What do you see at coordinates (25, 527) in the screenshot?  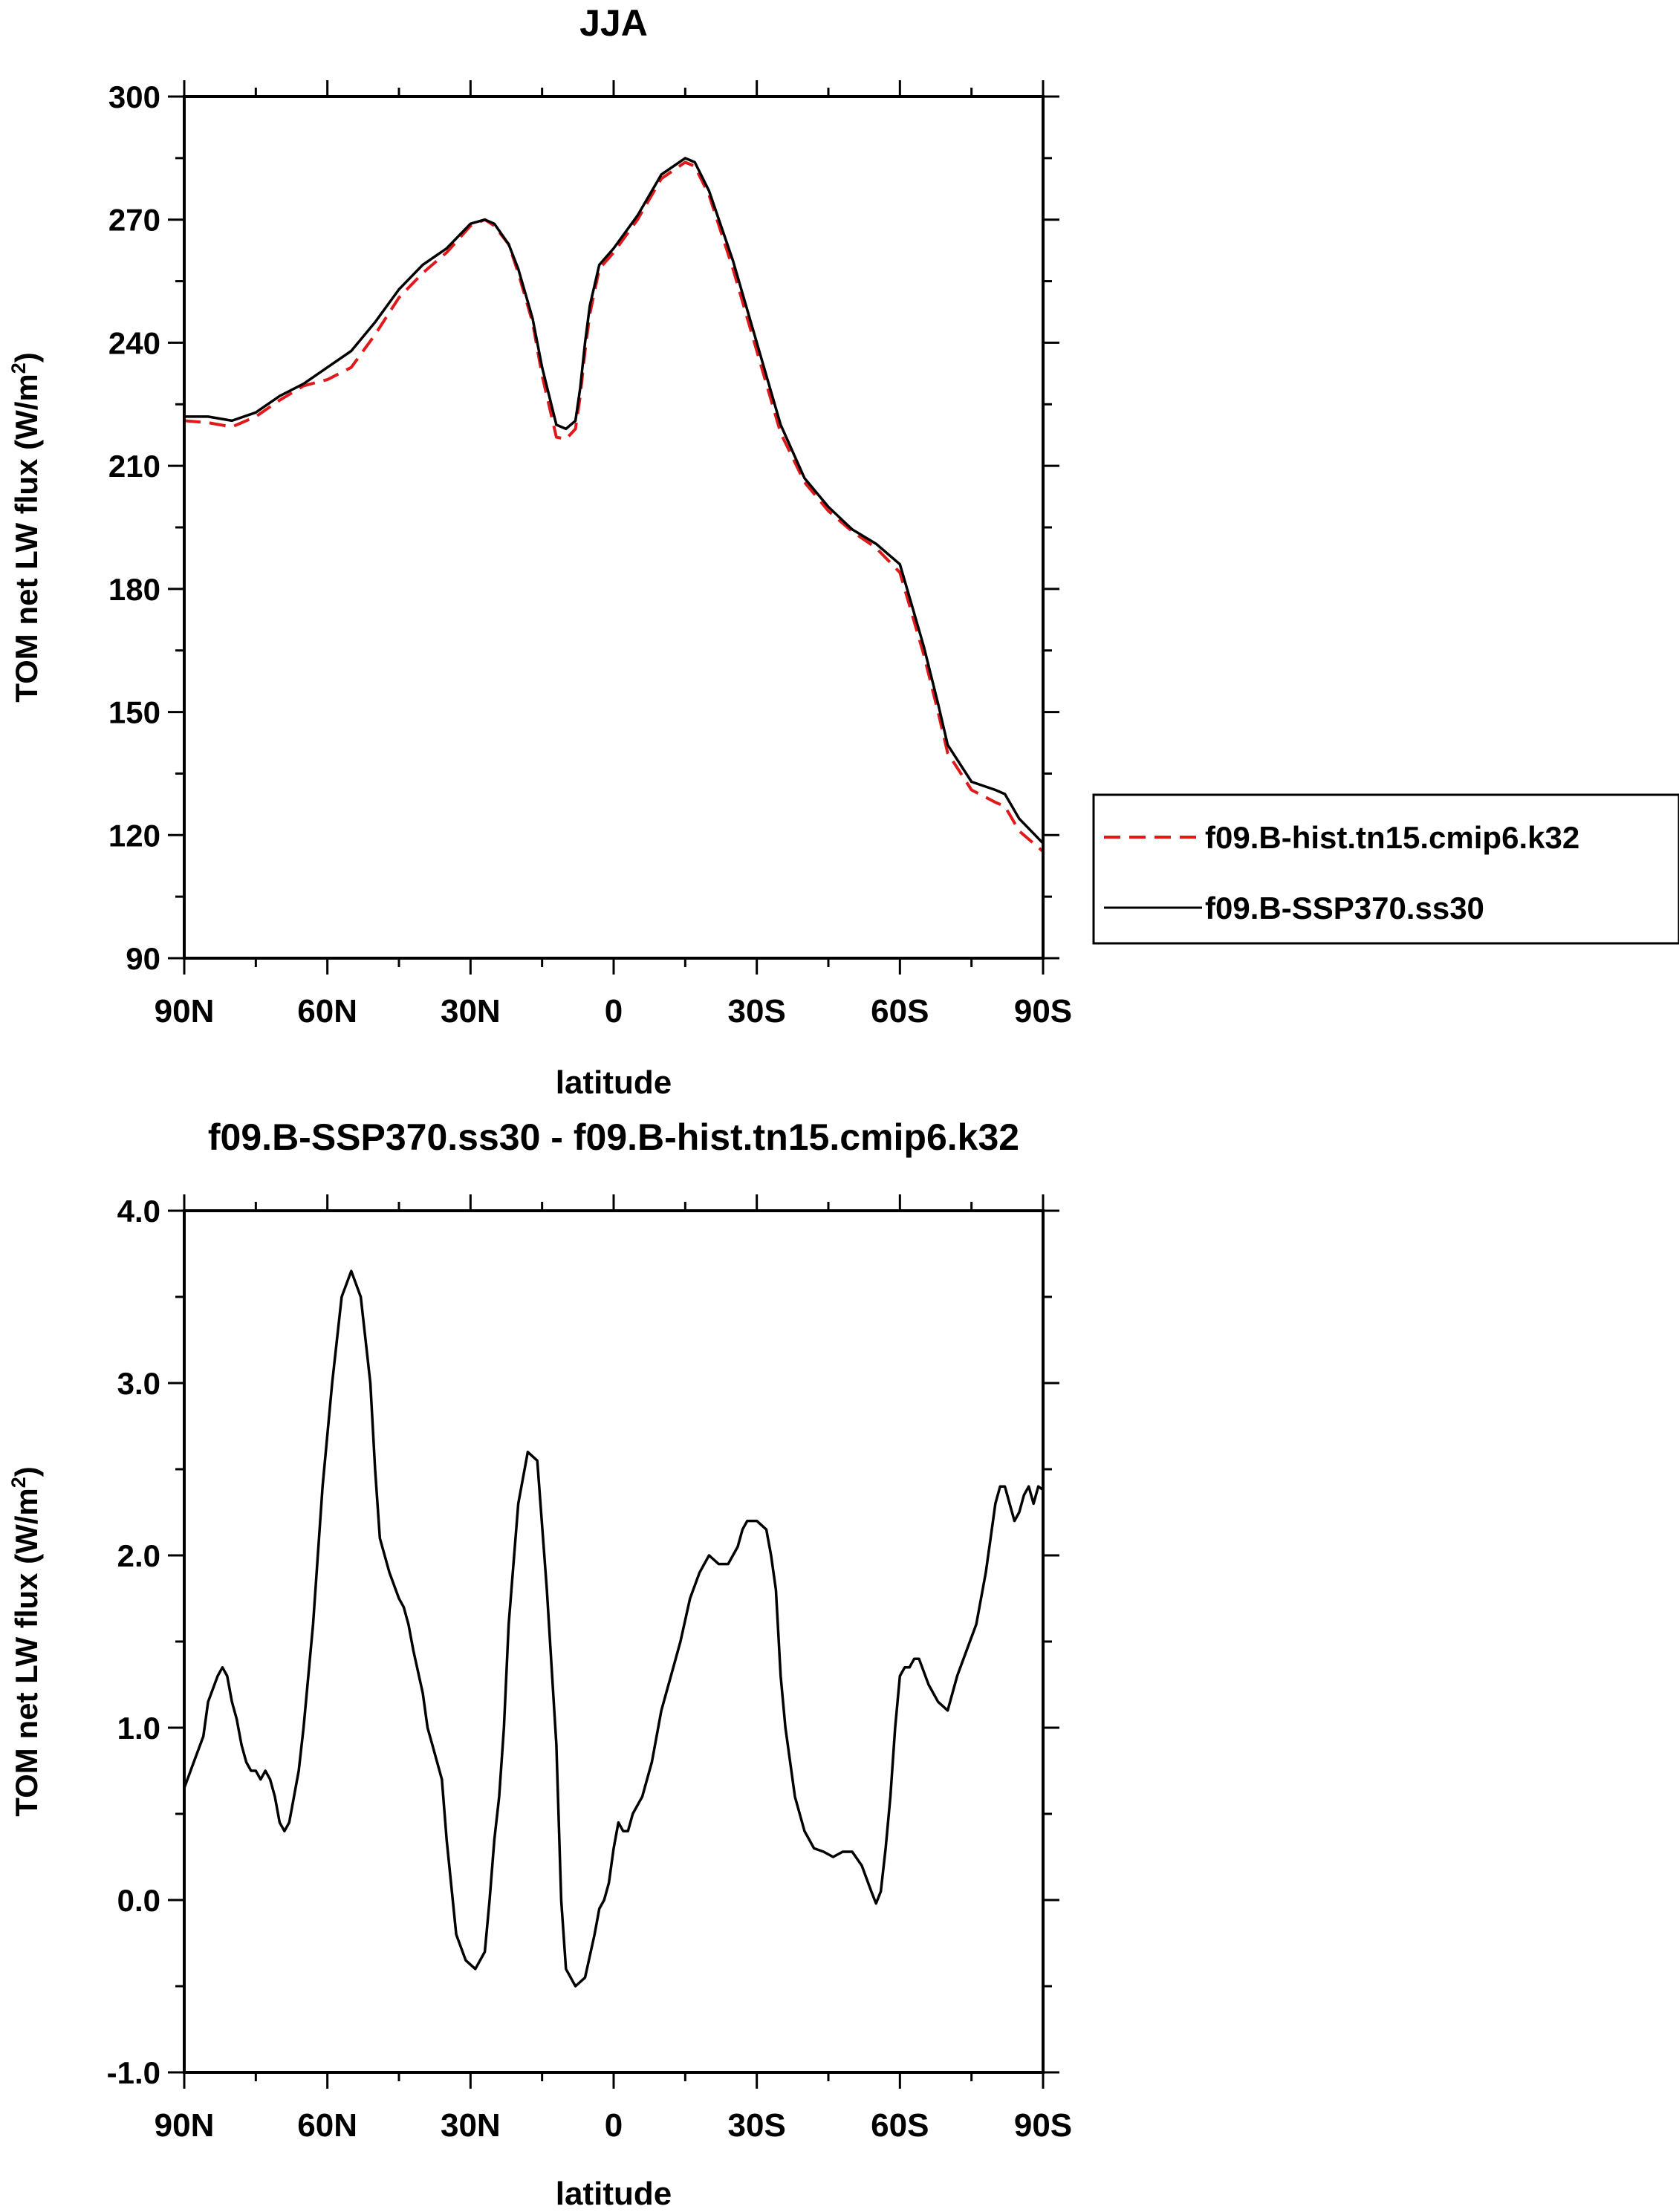 I see `top-y-axis-label: TOM net LW flux (W/m2)` at bounding box center [25, 527].